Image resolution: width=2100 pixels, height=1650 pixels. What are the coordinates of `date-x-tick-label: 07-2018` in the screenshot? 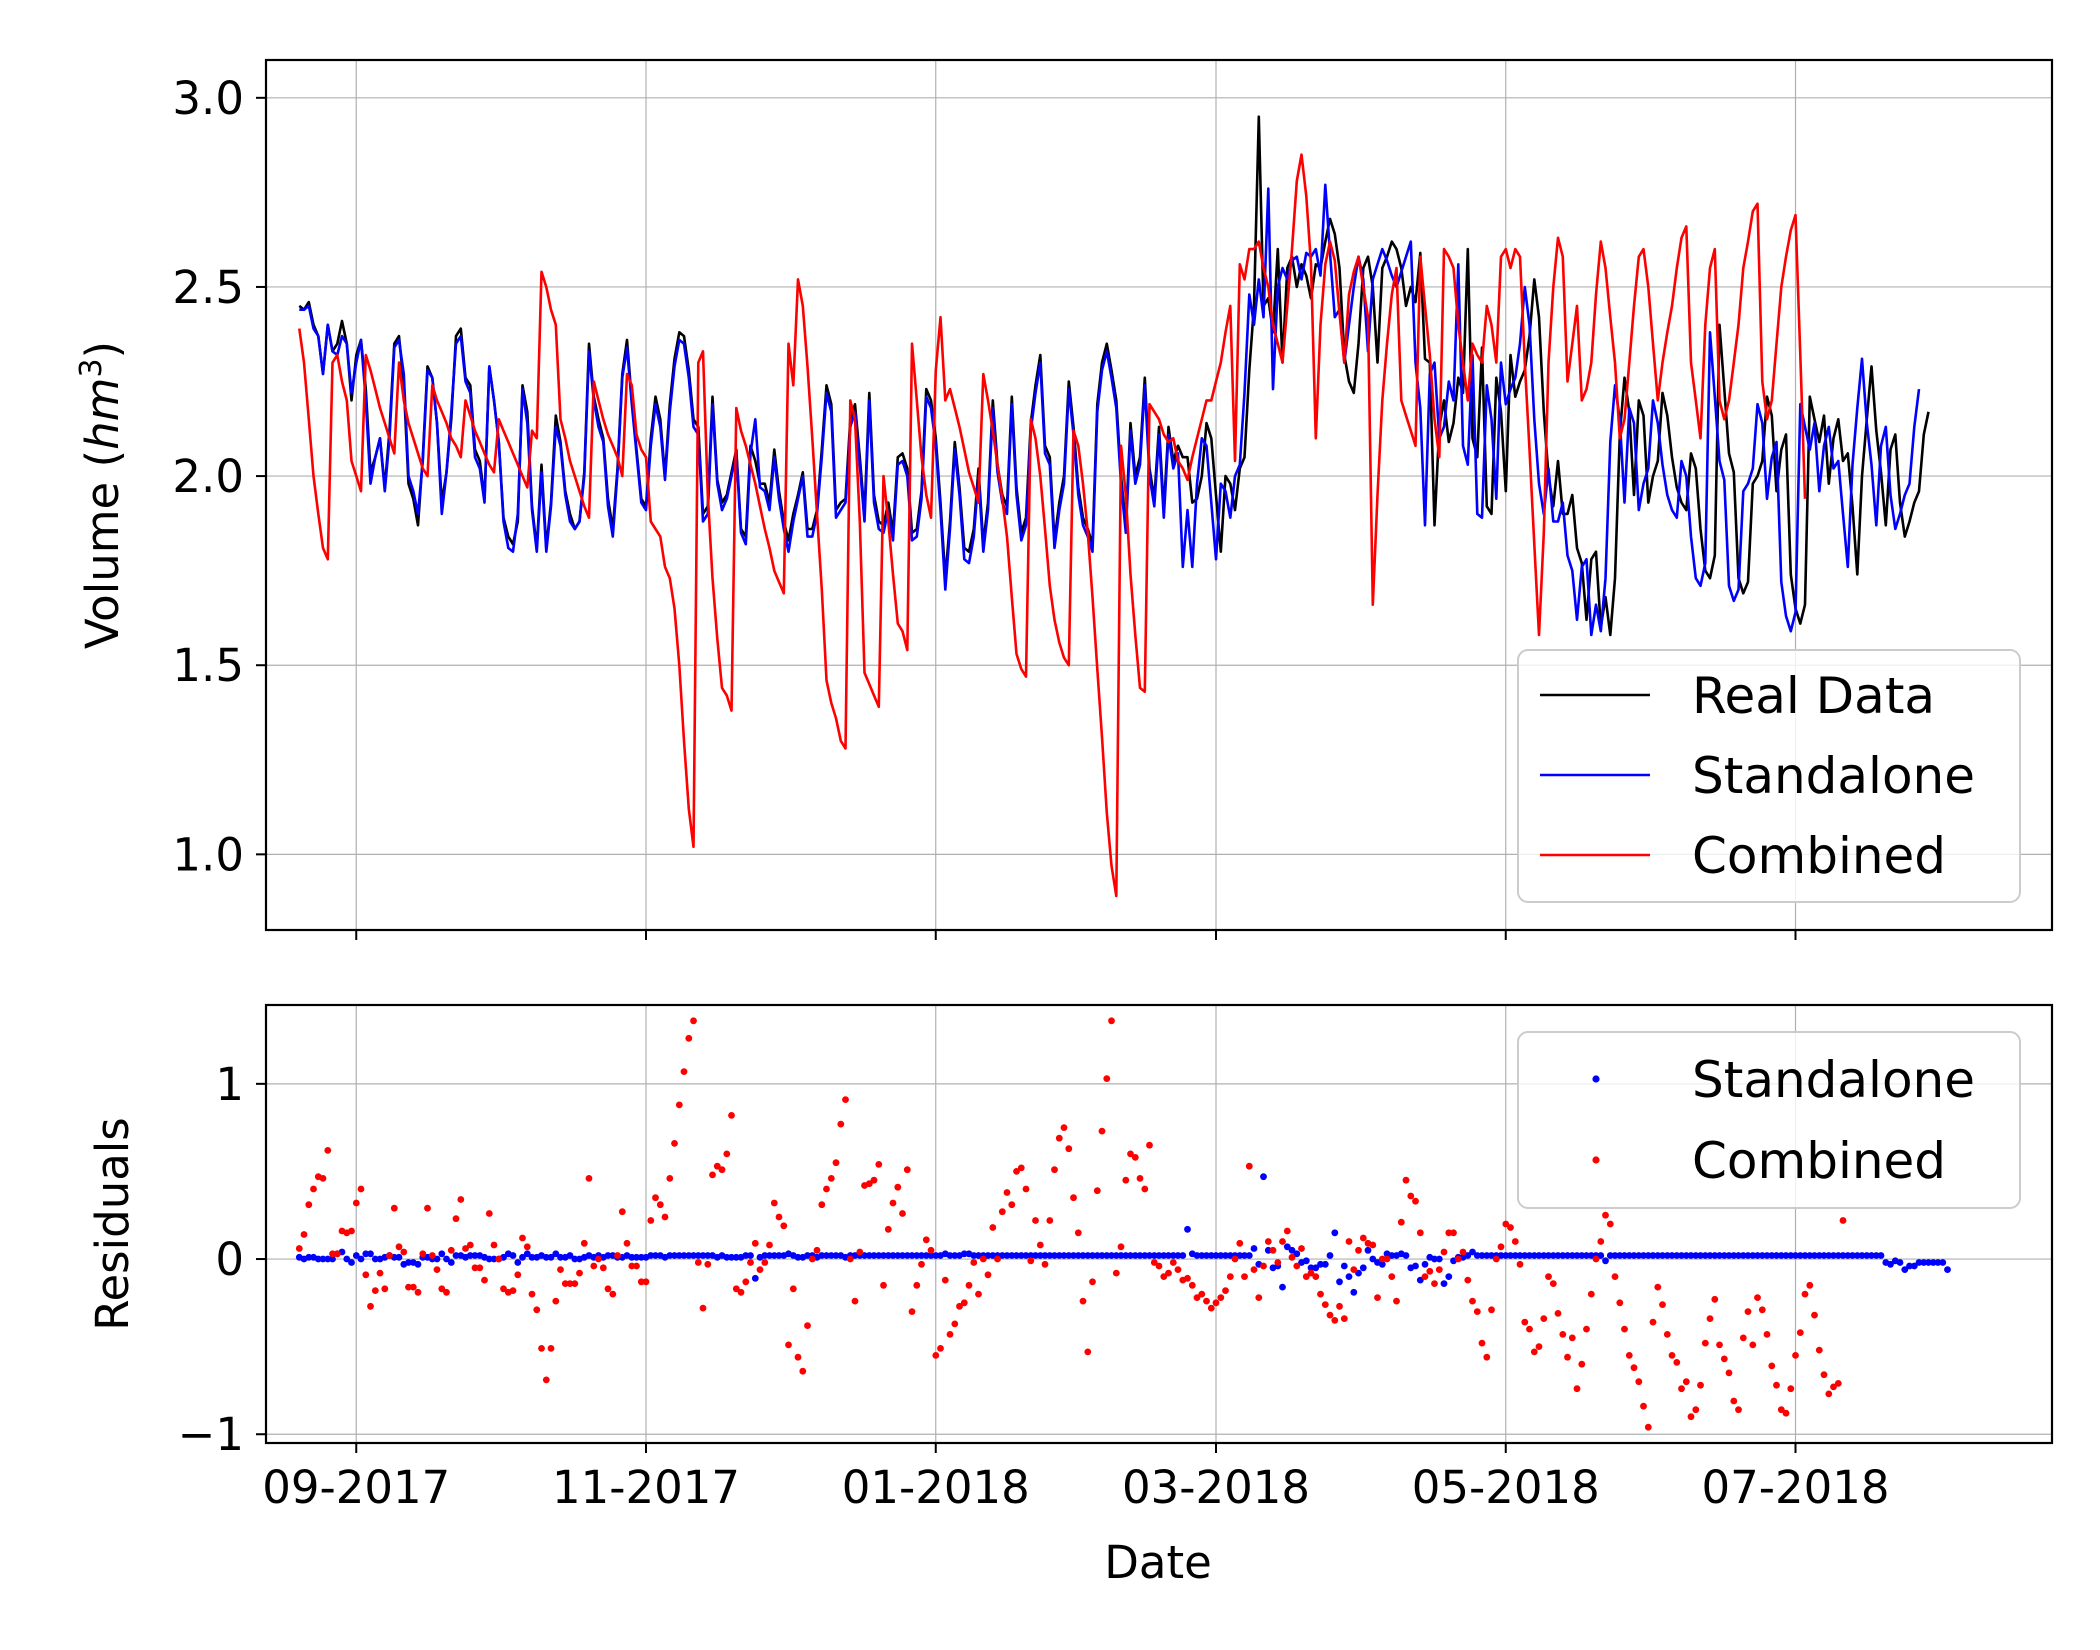 It's located at (1795, 1487).